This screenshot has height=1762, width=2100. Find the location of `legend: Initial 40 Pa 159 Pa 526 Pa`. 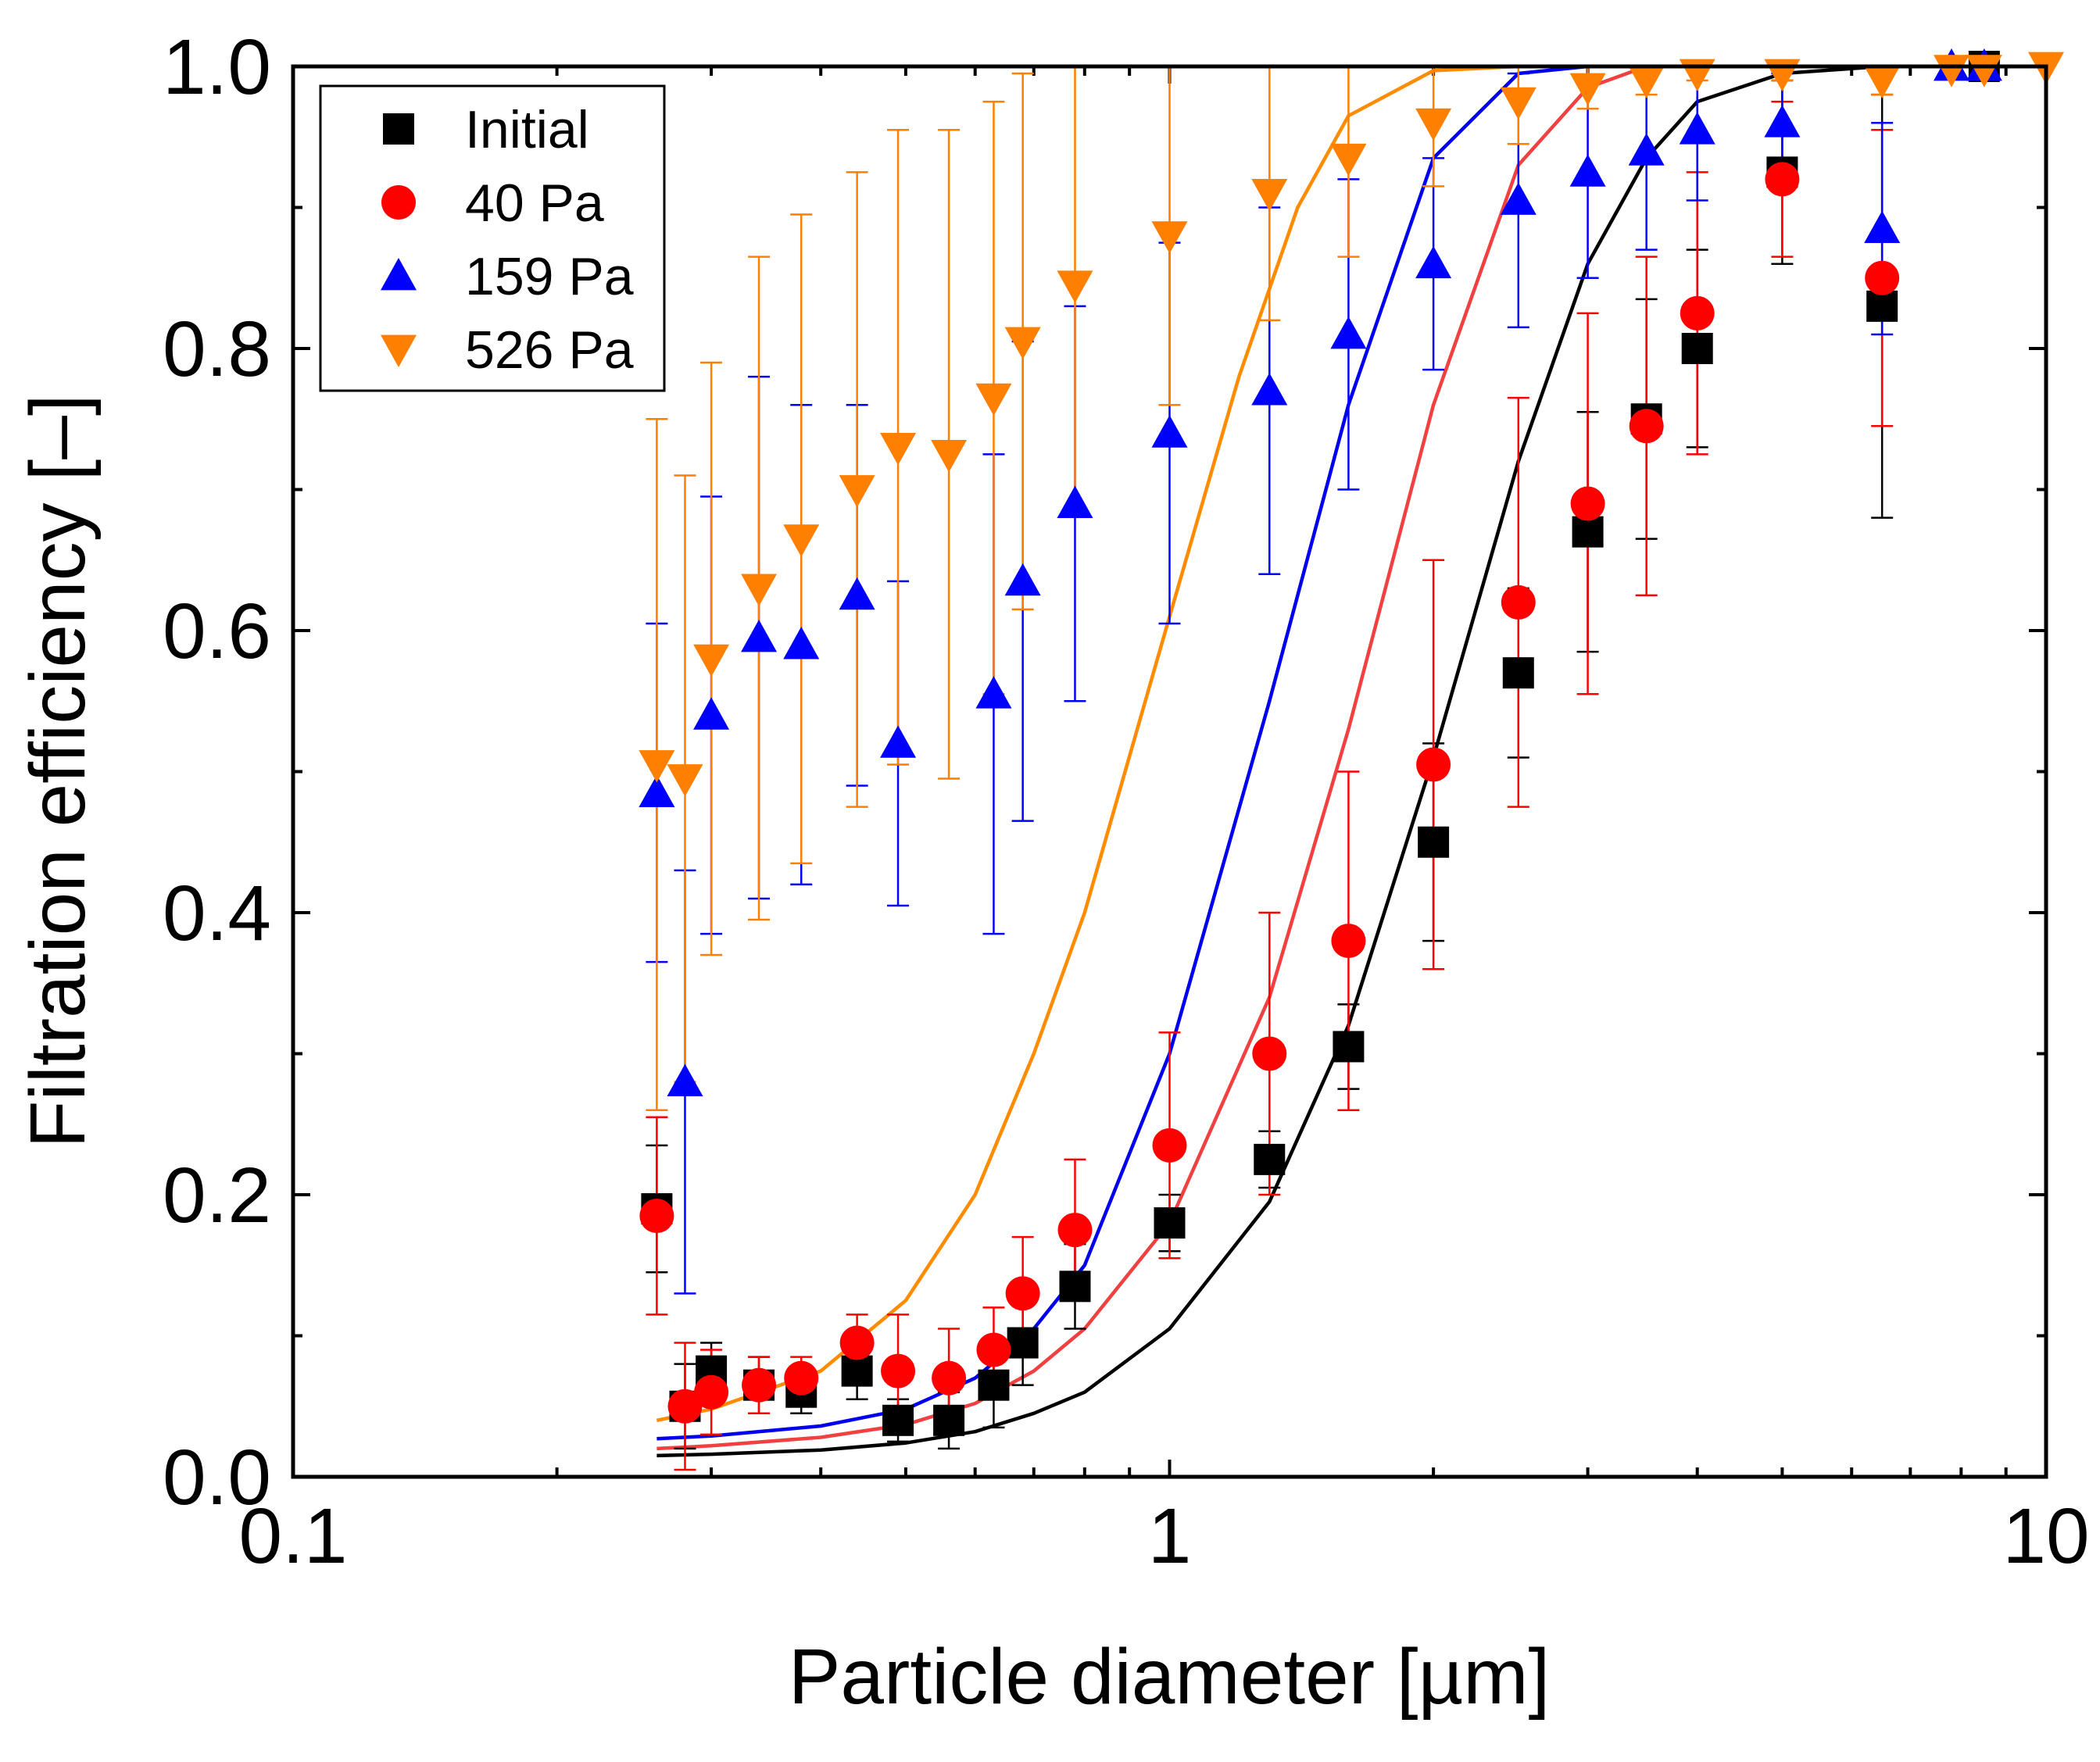

legend: Initial 40 Pa 159 Pa 526 Pa is located at coordinates (492, 238).